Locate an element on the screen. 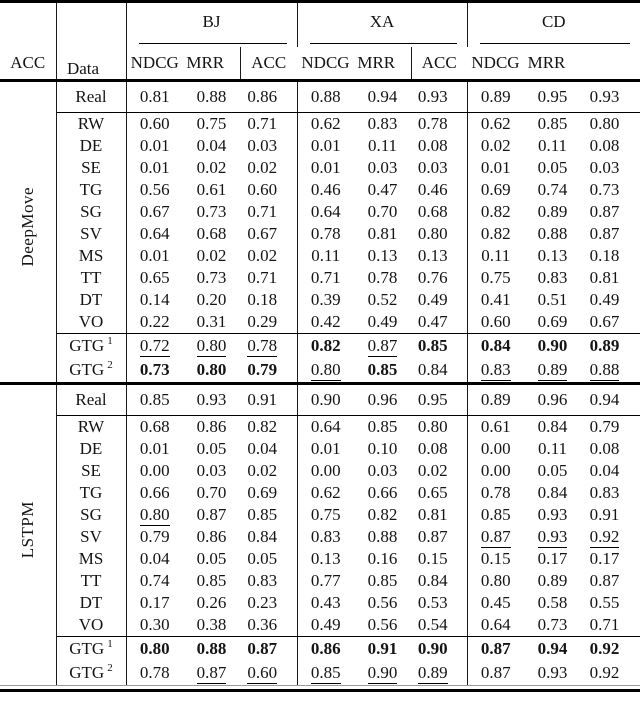  table-row: TG 0.66 0.70 0.69 0.62 0.66 0.65 0.78 0.84 0.83 is located at coordinates (320, 493).